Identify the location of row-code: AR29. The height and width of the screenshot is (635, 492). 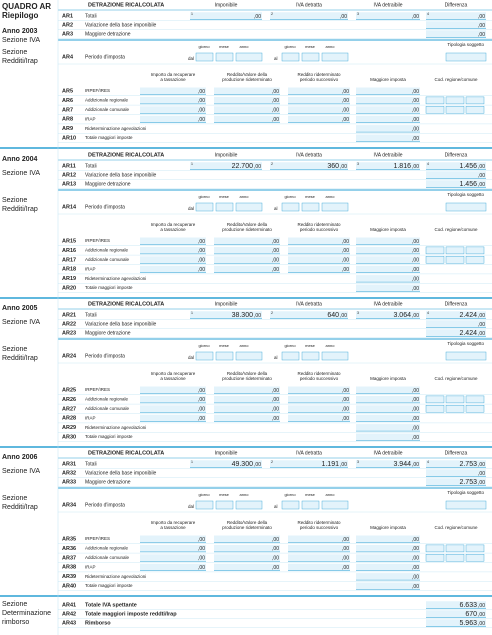
(69, 428).